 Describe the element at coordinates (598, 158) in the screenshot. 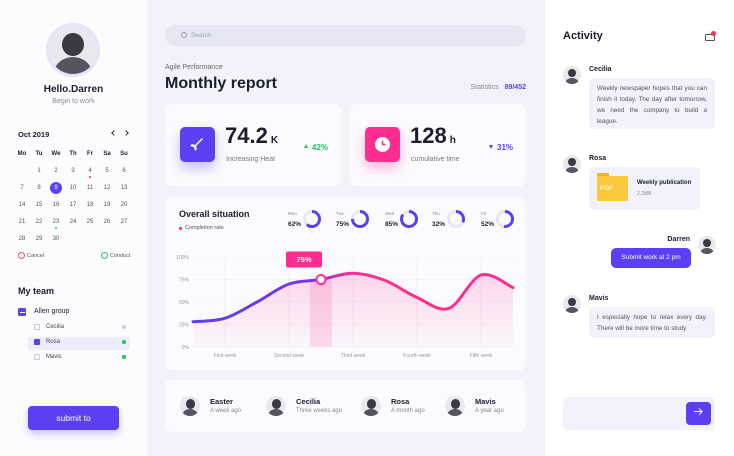

I see `sender-name: Rosa` at that location.